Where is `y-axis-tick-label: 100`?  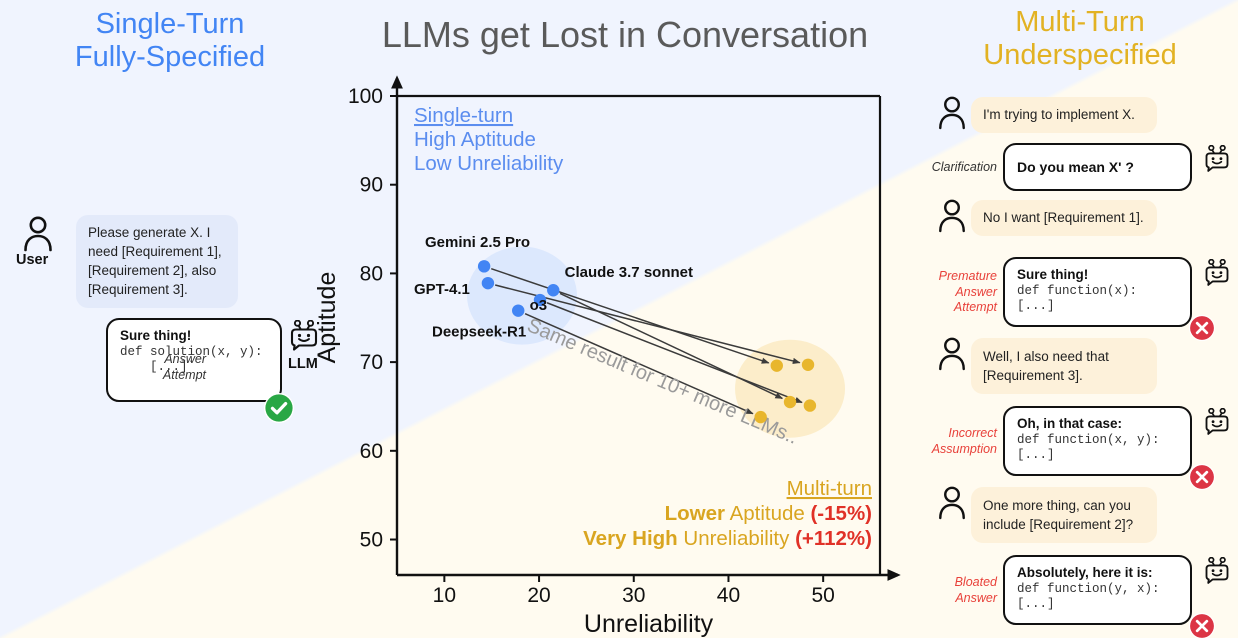
y-axis-tick-label: 100 is located at coordinates (365, 96).